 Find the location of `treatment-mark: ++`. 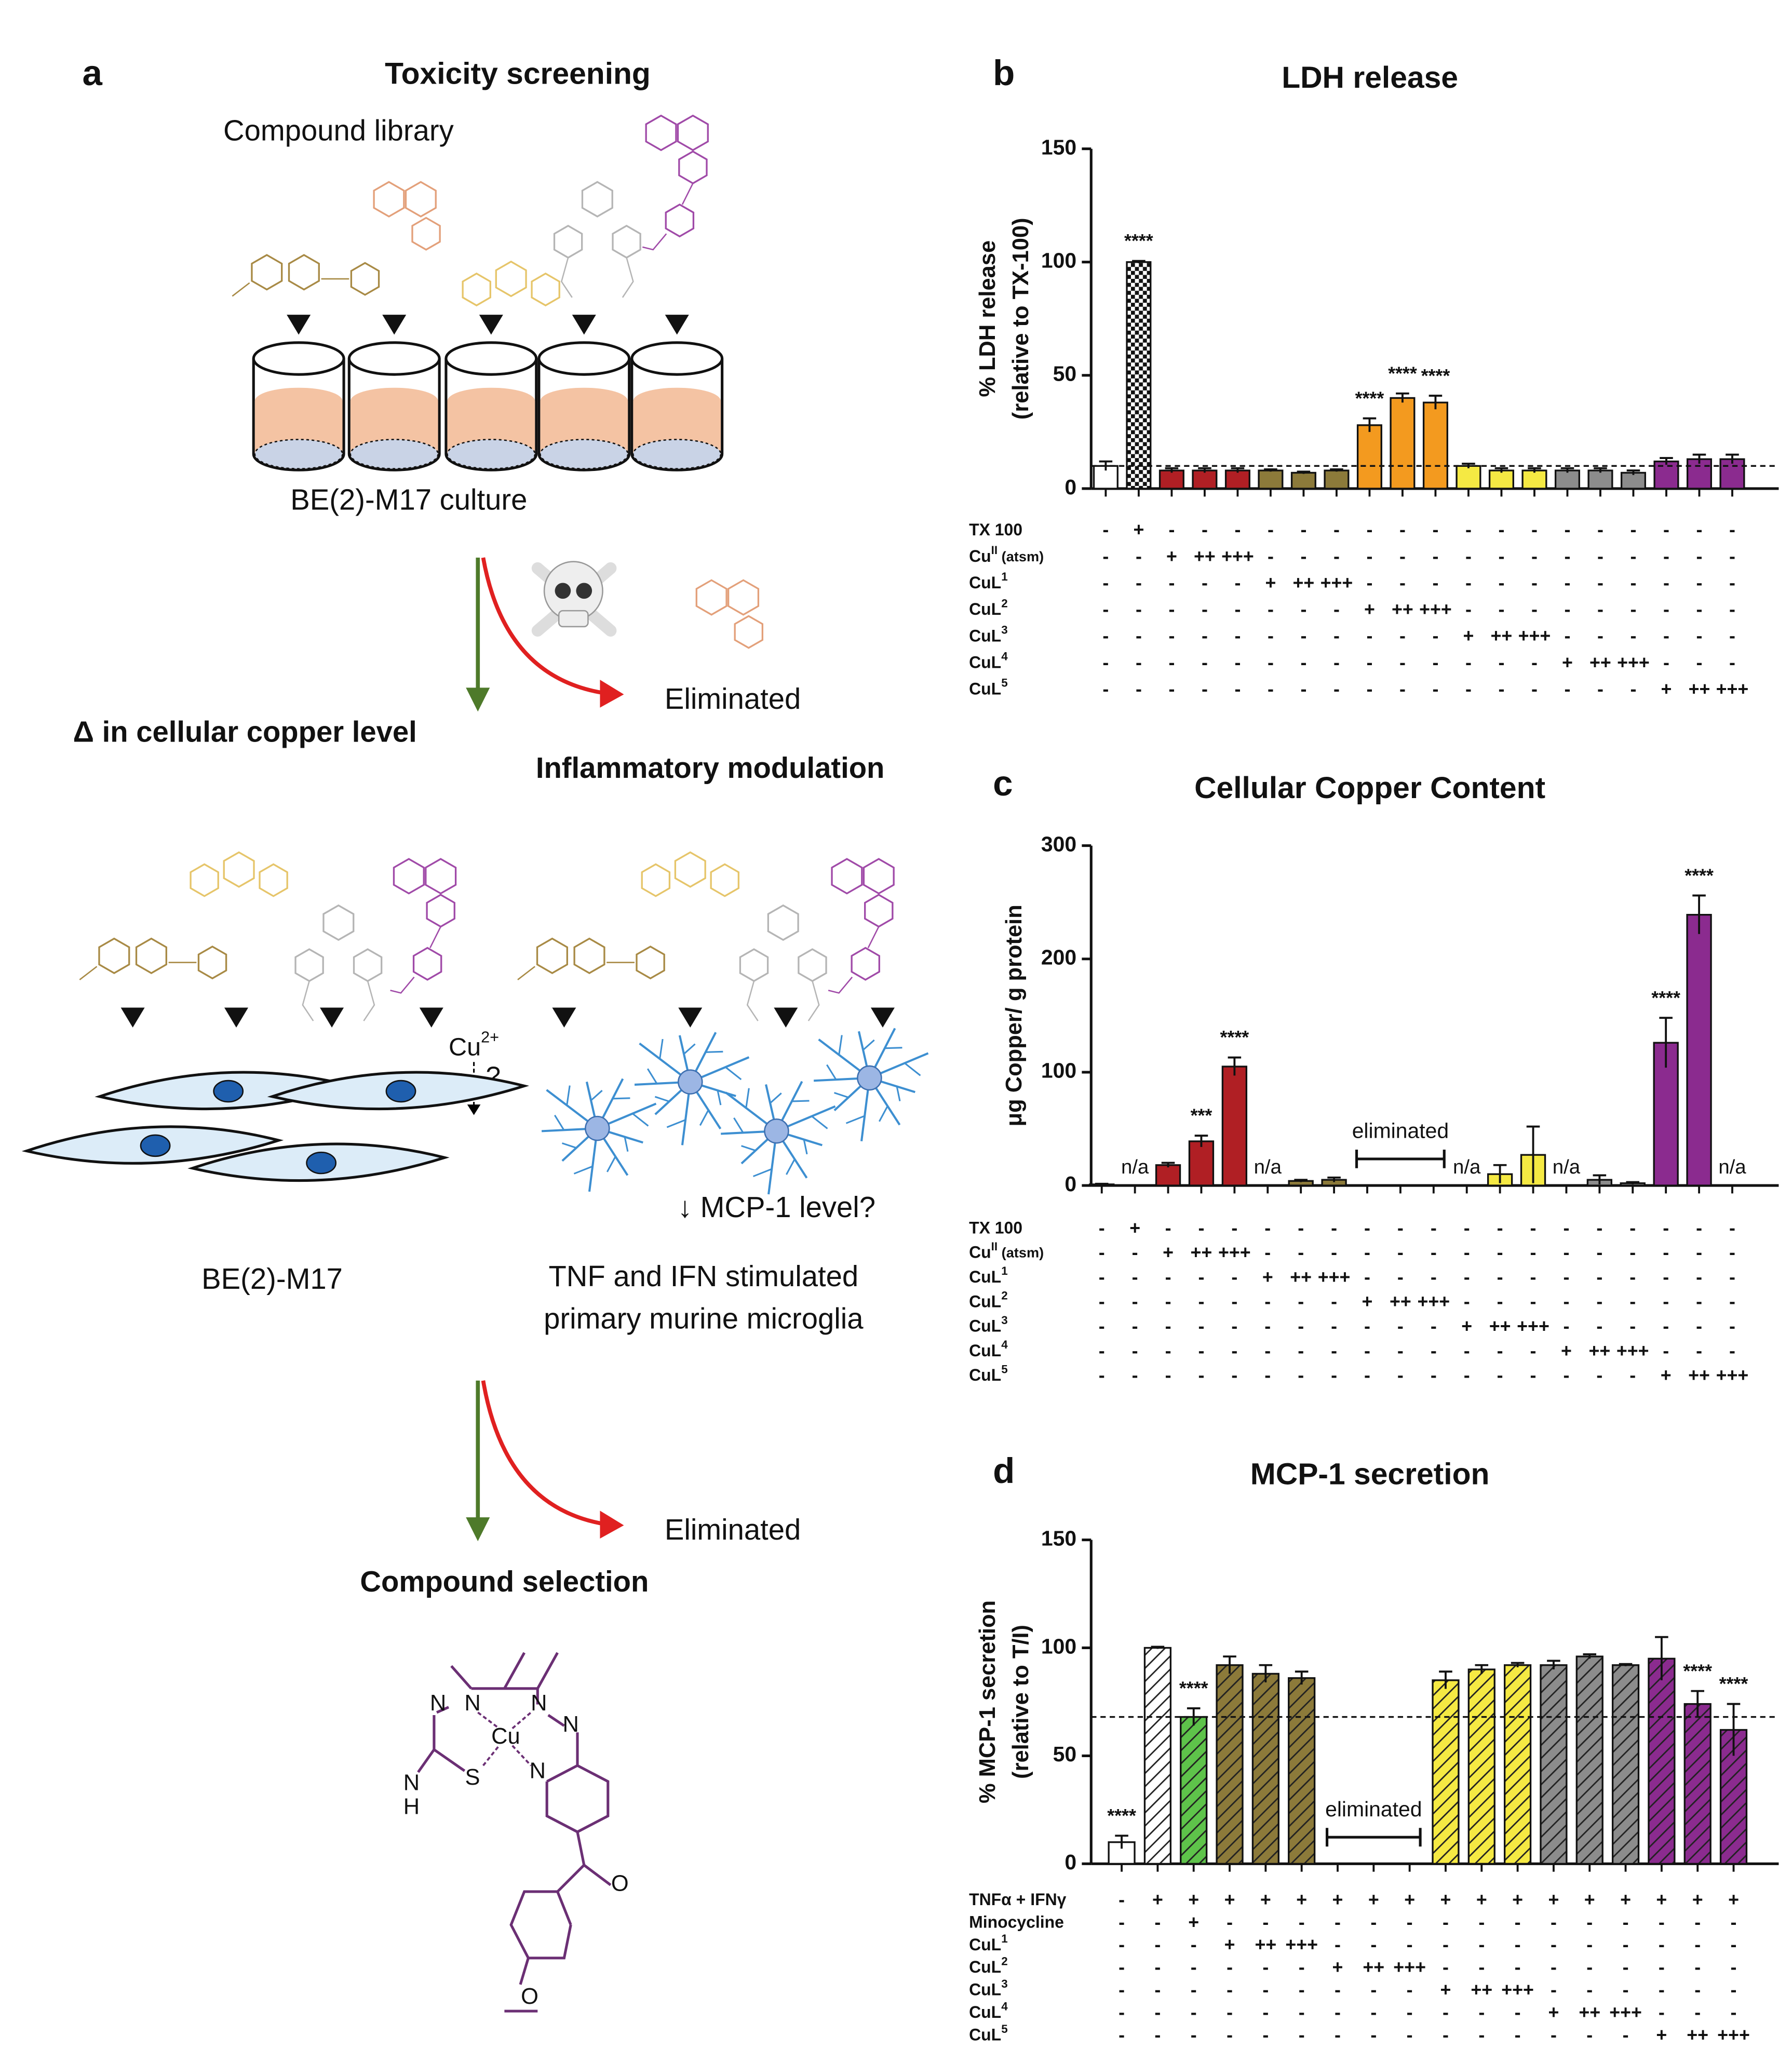

treatment-mark: ++ is located at coordinates (1205, 556).